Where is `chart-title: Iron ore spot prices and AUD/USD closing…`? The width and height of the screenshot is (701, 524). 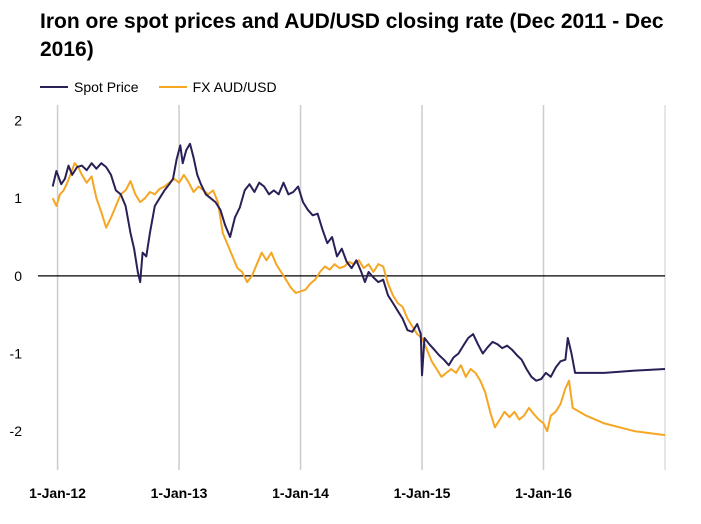 chart-title: Iron ore spot prices and AUD/USD closing… is located at coordinates (352, 35).